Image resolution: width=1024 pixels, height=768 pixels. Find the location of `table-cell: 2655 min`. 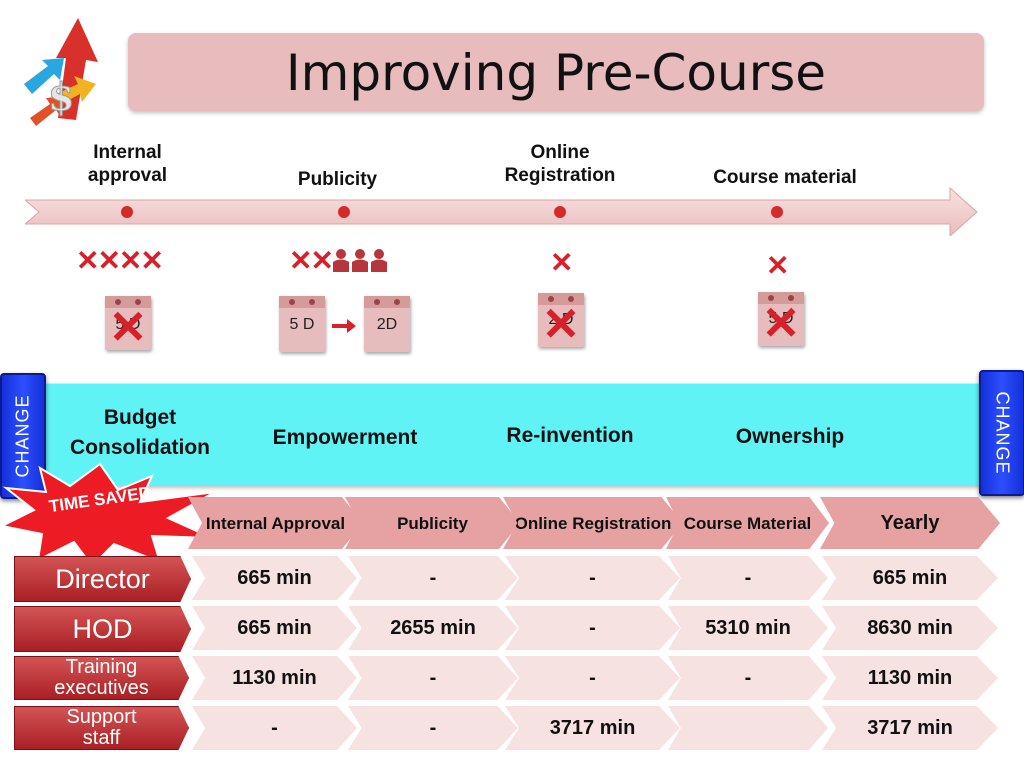

table-cell: 2655 min is located at coordinates (433, 628).